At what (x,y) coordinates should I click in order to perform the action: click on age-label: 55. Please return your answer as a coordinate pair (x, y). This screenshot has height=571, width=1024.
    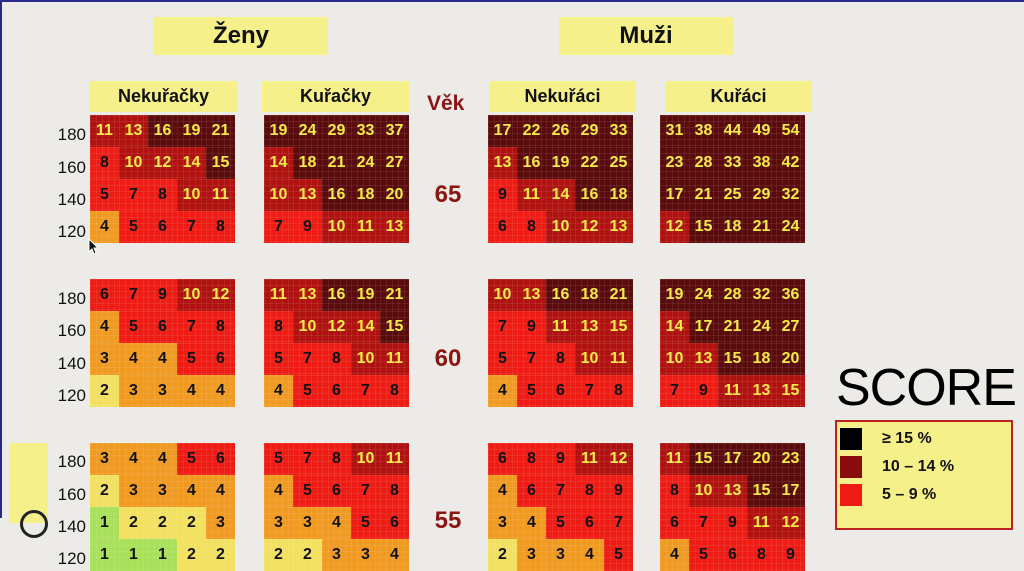
    Looking at the image, I should click on (448, 520).